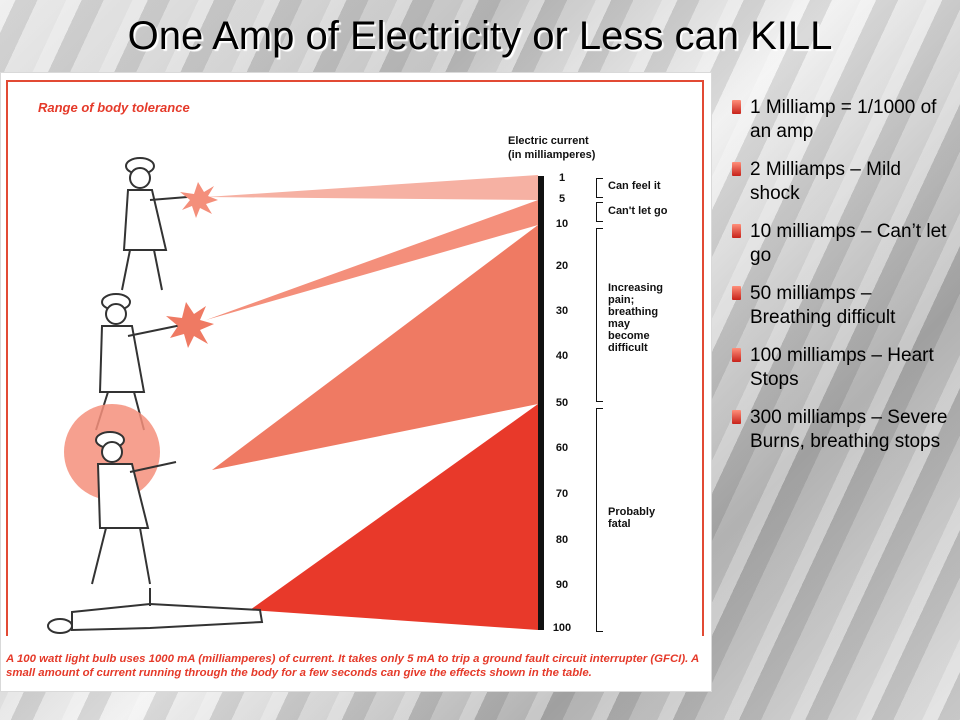 The width and height of the screenshot is (960, 720). I want to click on zone-label-line: Can feel it, so click(634, 186).